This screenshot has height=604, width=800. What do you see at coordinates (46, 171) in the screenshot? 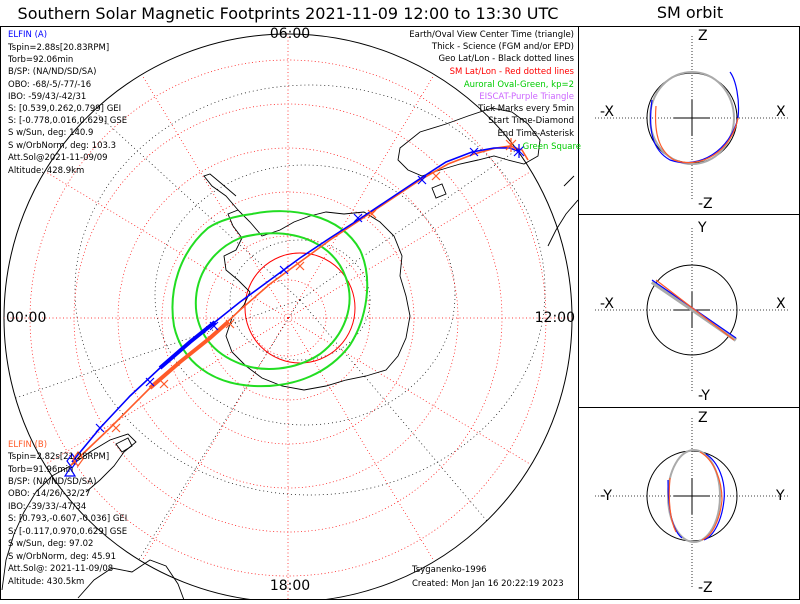
I see `elfin-a-line: Altitude: 428.9km` at bounding box center [46, 171].